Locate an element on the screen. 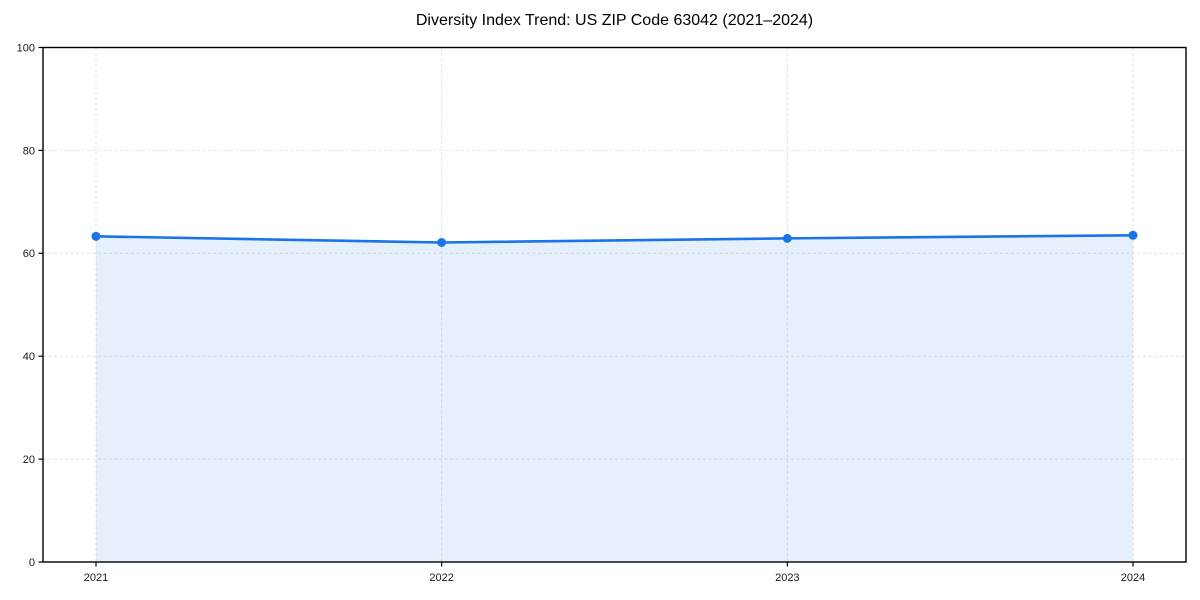 The image size is (1200, 600). y-tick-label: 40 is located at coordinates (29, 357).